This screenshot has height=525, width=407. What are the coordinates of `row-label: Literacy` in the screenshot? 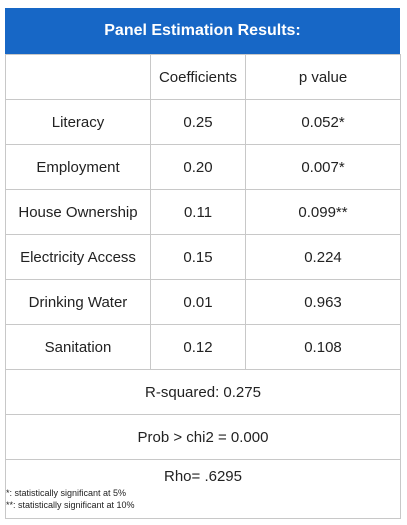 It's located at (78, 122).